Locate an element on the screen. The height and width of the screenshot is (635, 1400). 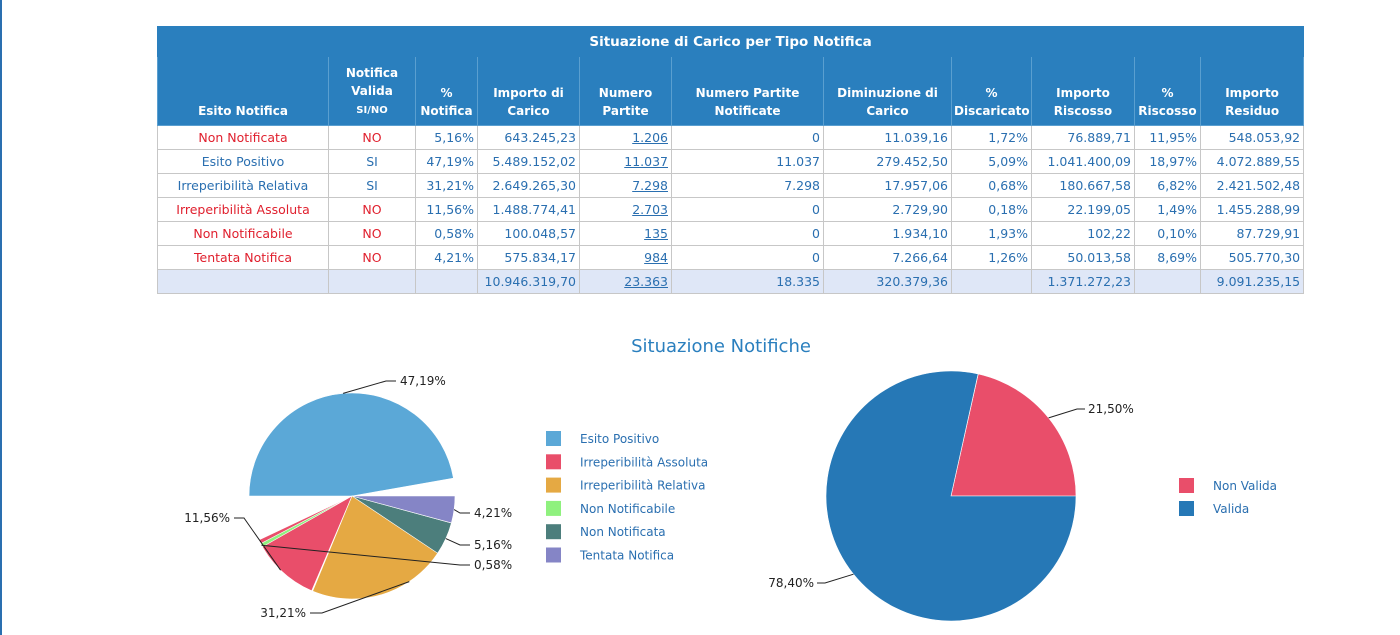
column-header: Numero Partite is located at coordinates (625, 91).